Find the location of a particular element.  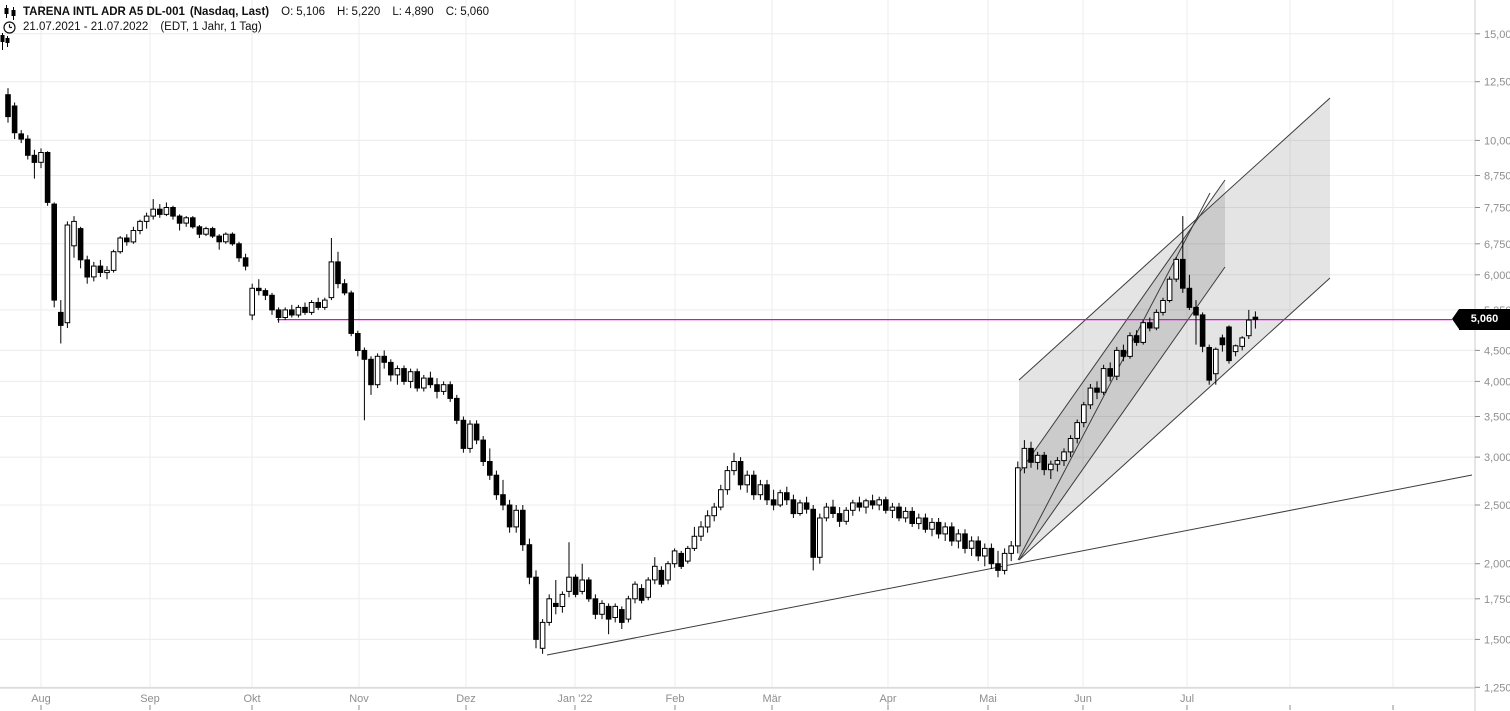

clock-icon is located at coordinates (10, 27).